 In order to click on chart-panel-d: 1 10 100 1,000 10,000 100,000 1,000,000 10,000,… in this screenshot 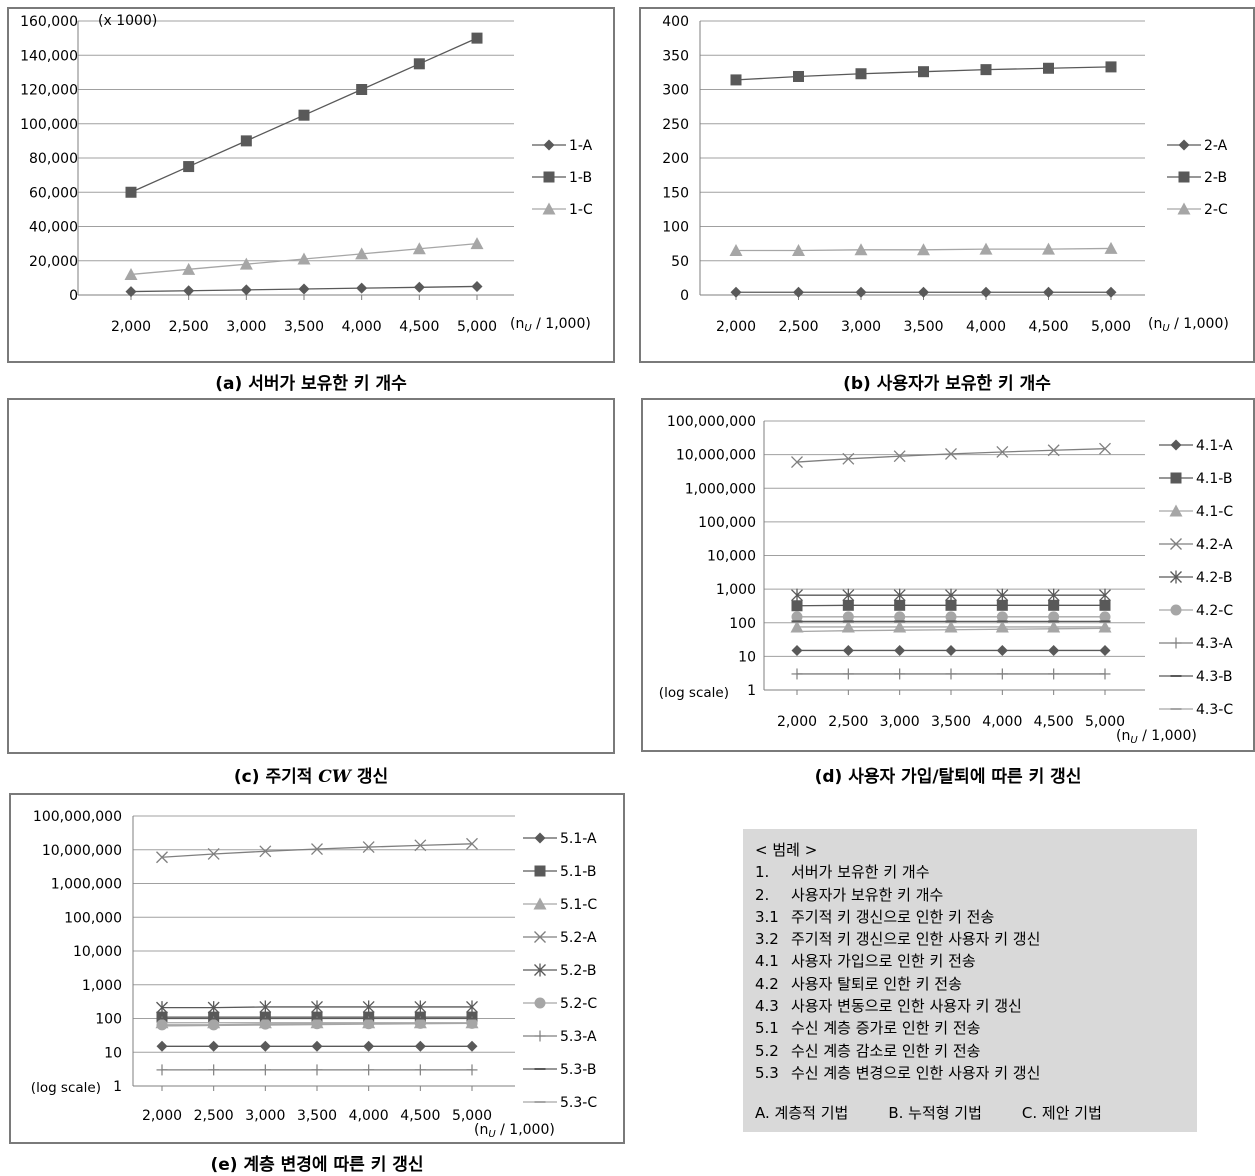, I will do `click(948, 575)`.